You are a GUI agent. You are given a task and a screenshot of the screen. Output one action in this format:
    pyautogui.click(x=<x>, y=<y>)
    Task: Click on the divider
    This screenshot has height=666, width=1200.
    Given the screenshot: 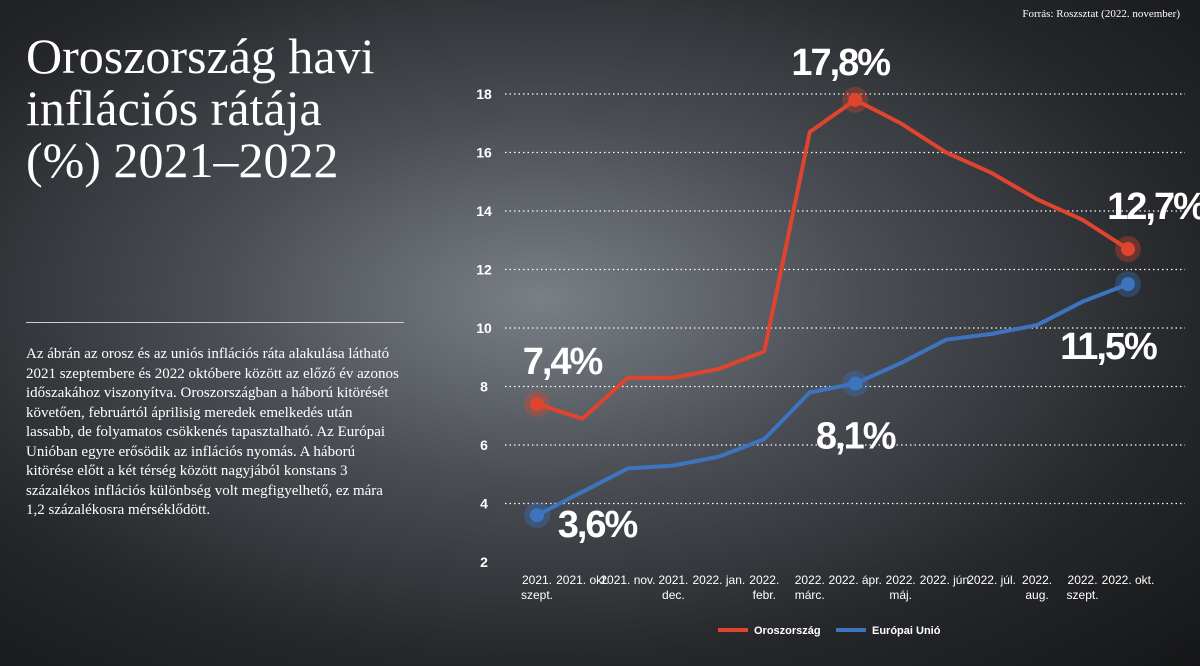 What is the action you would take?
    pyautogui.click(x=215, y=322)
    